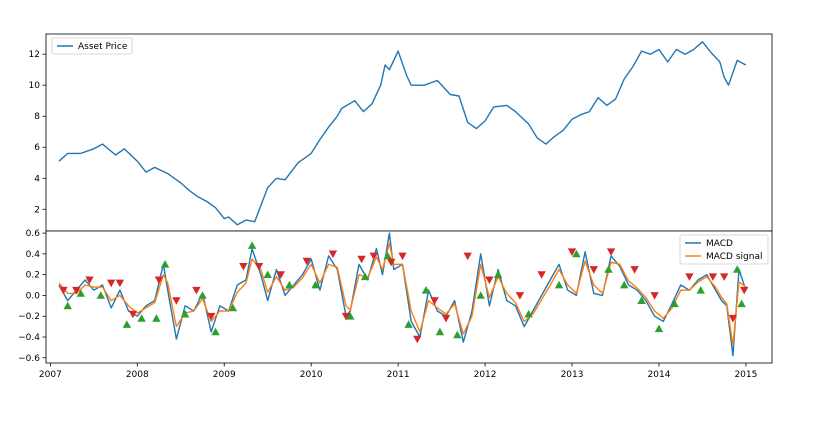 The width and height of the screenshot is (827, 423). What do you see at coordinates (137, 375) in the screenshot?
I see `x-tick-label: 2008` at bounding box center [137, 375].